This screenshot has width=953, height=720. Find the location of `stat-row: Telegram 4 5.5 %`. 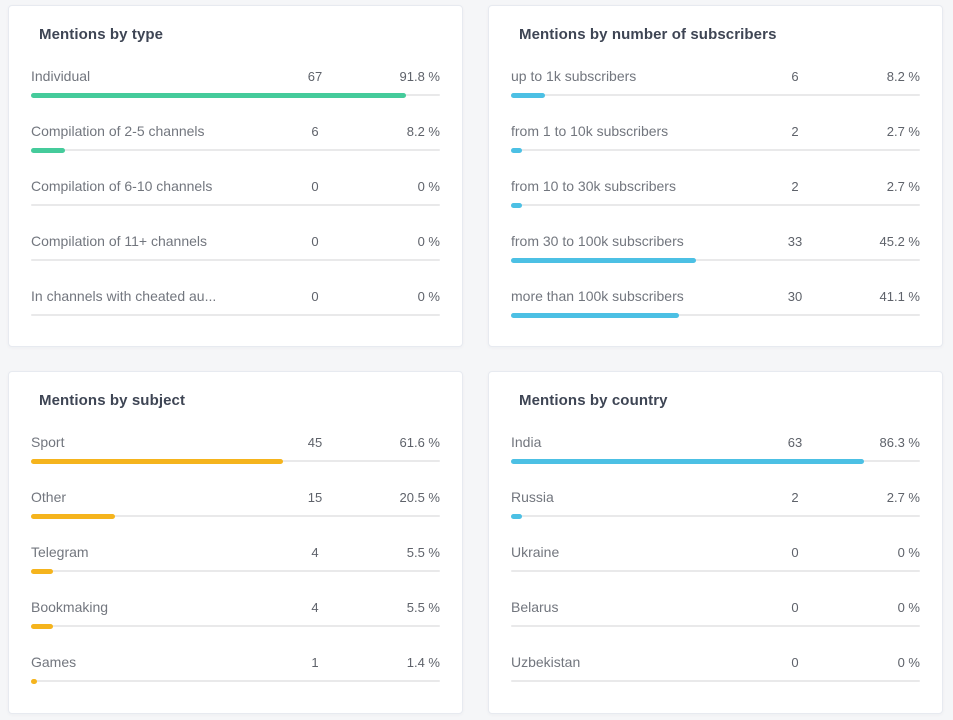

stat-row: Telegram 4 5.5 % is located at coordinates (235, 559).